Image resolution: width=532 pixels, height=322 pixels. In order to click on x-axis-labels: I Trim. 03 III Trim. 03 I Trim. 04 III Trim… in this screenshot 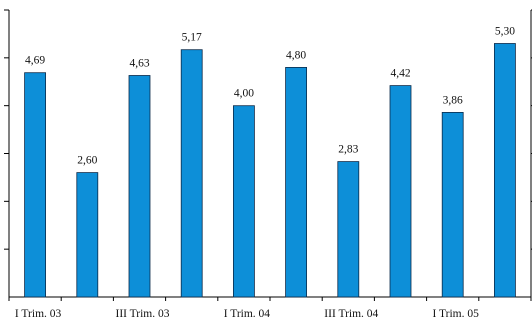, I will do `click(247, 314)`.